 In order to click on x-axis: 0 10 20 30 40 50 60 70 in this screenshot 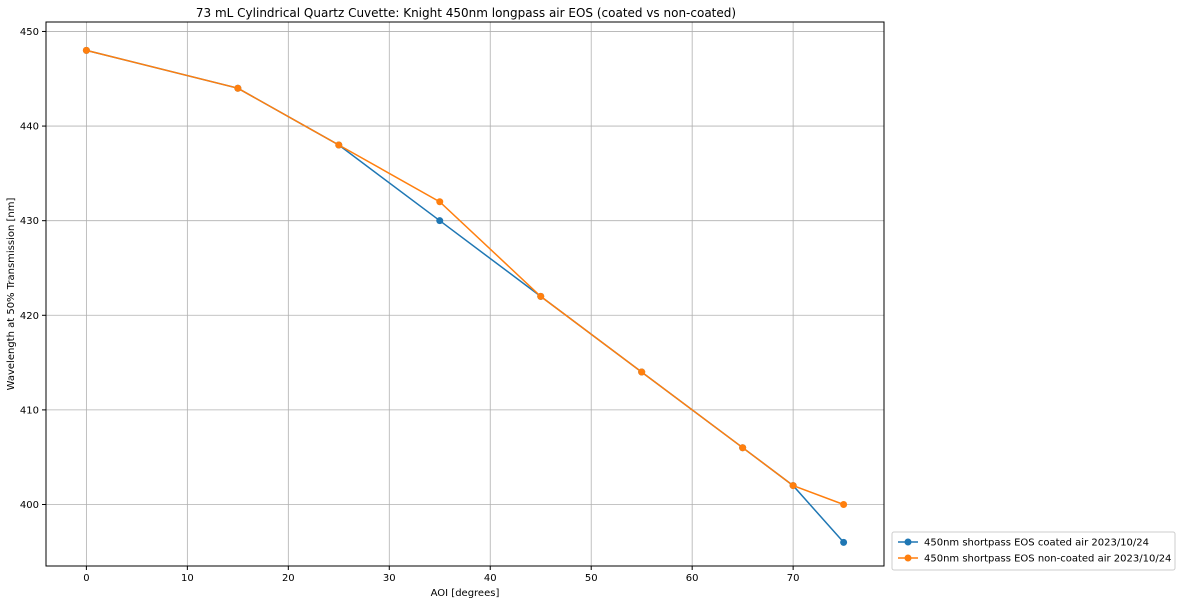, I will do `click(441, 575)`.